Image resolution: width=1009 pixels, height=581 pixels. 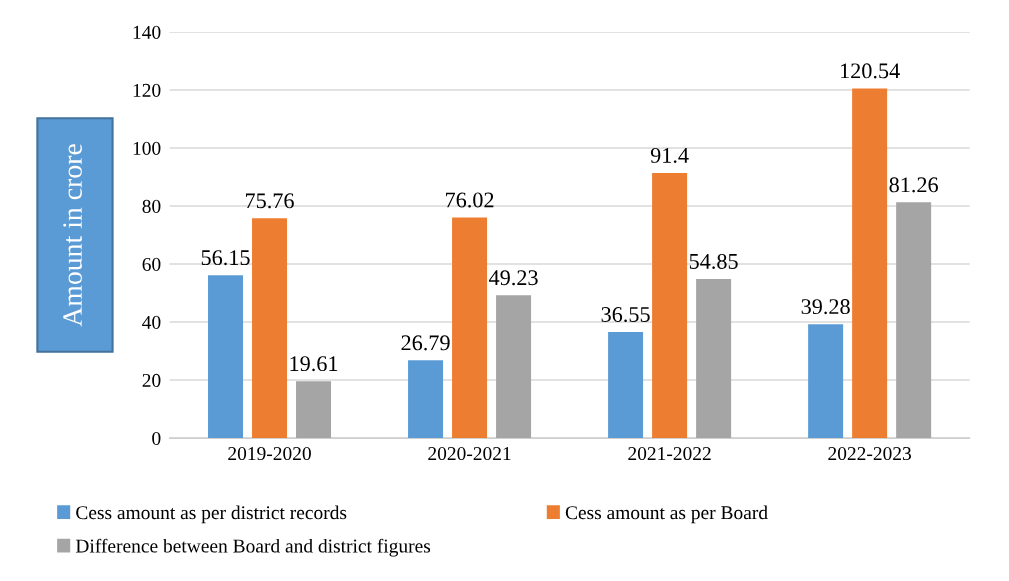 What do you see at coordinates (713, 261) in the screenshot?
I see `data-label: 54.85` at bounding box center [713, 261].